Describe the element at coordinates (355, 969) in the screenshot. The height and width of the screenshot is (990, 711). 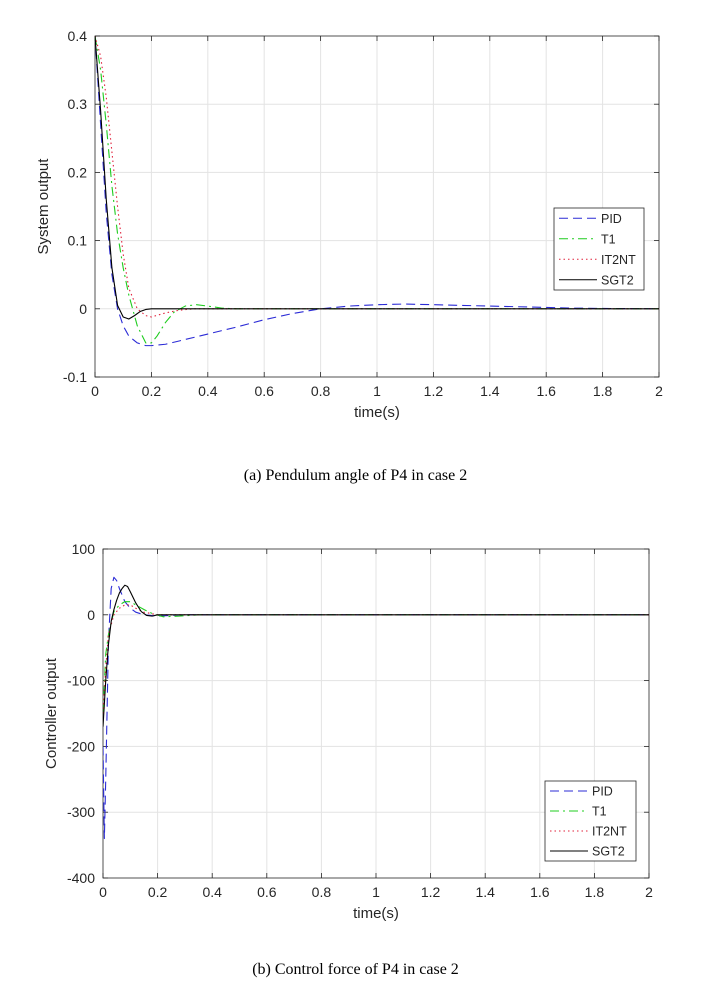
I see `caption-bottom: (b) Control force of P4 in case 2` at that location.